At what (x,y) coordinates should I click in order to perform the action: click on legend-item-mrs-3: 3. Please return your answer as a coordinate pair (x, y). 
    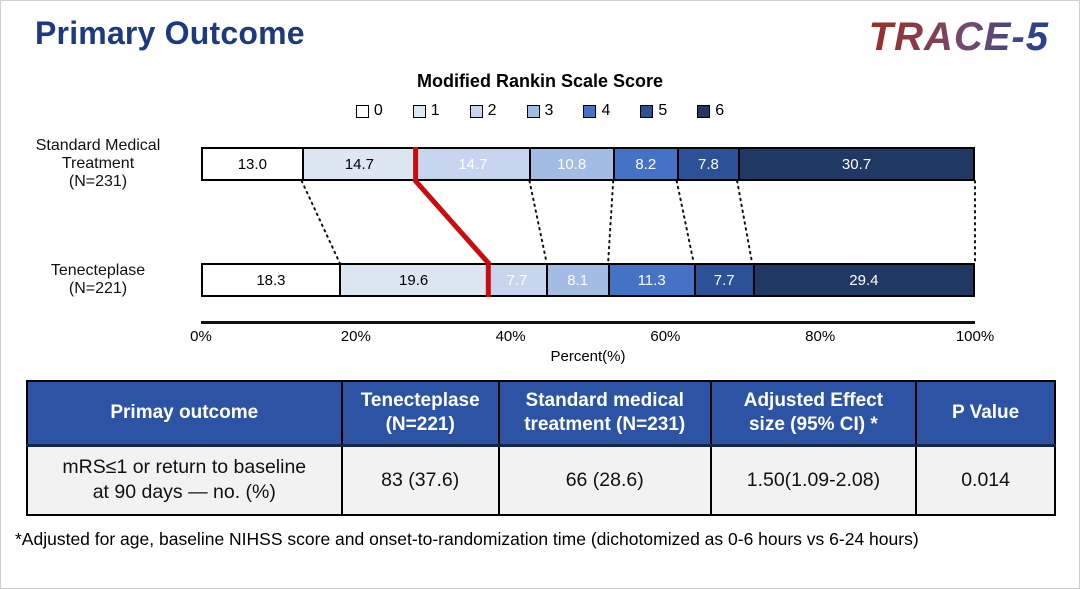
    Looking at the image, I should click on (540, 111).